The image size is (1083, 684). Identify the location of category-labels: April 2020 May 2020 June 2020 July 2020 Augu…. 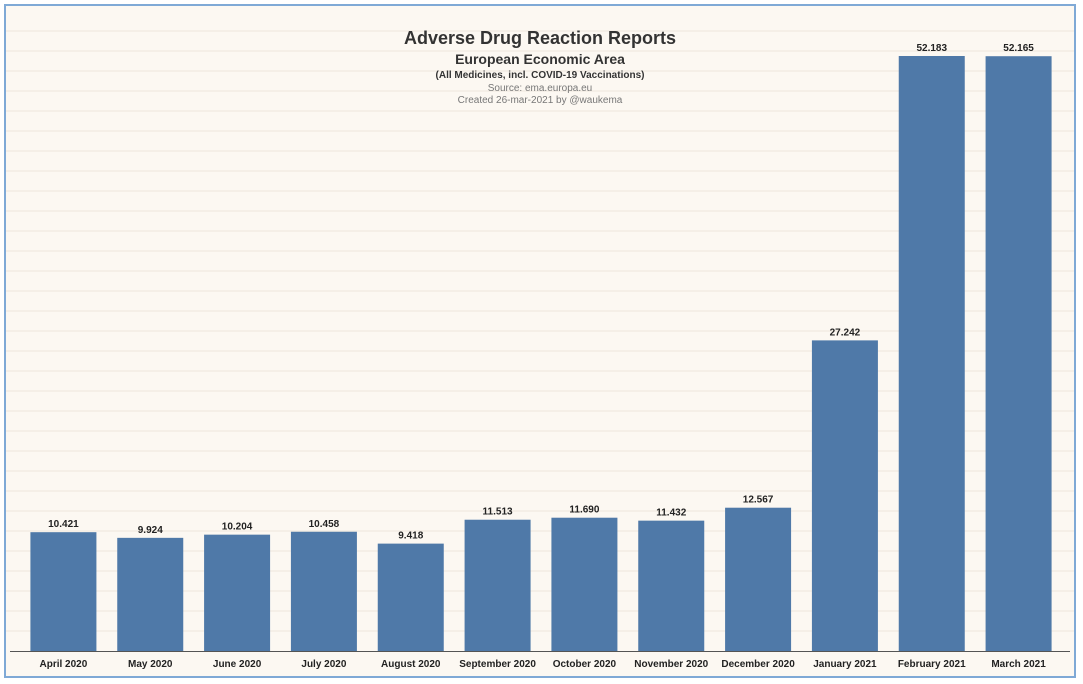
(543, 664).